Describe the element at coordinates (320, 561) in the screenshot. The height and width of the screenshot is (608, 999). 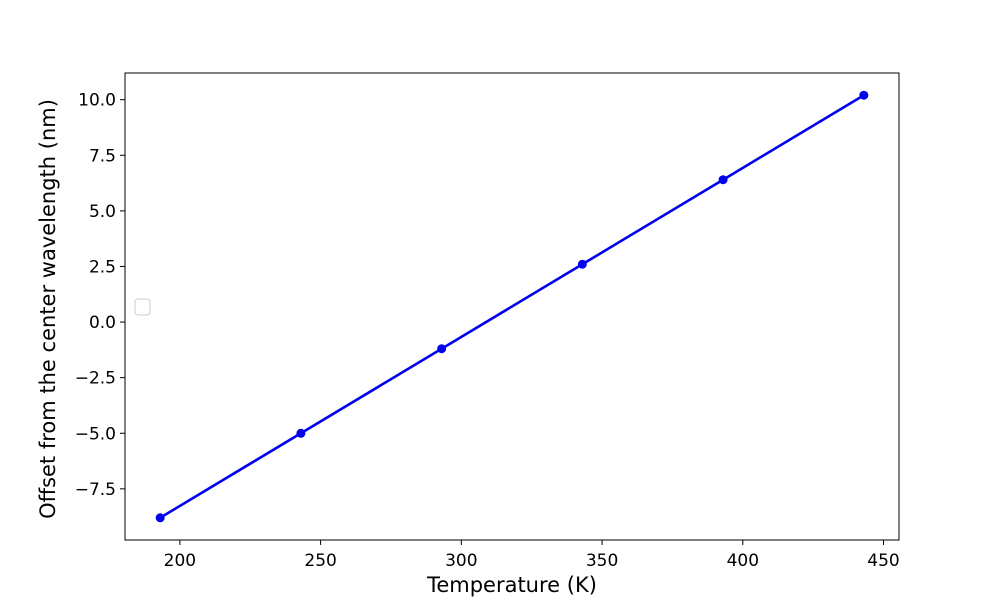
I see `x-tick-label: 250` at that location.